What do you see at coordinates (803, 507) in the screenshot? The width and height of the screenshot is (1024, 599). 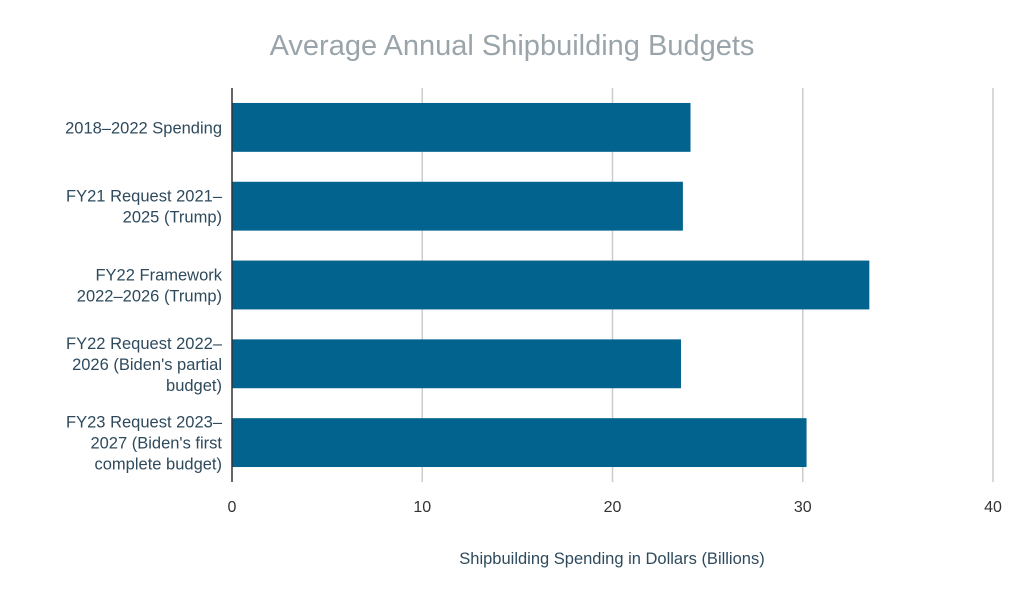 I see `x-tick-label: 30` at bounding box center [803, 507].